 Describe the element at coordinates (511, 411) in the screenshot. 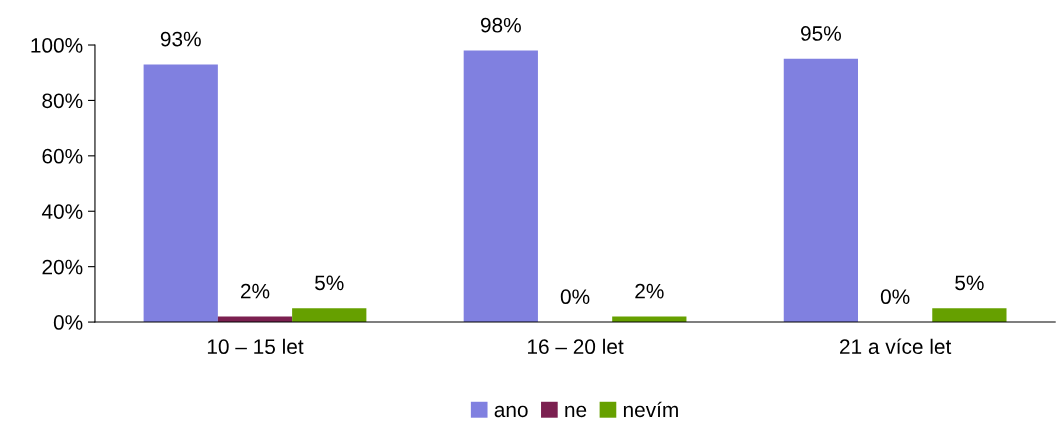

I see `legend-label: ano` at that location.